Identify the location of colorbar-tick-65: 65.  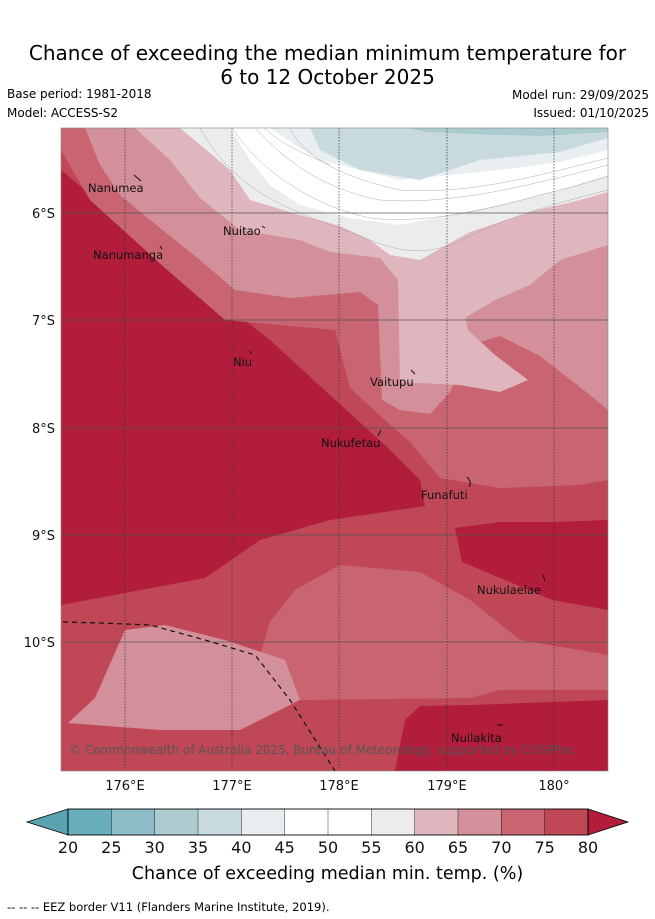
(458, 847).